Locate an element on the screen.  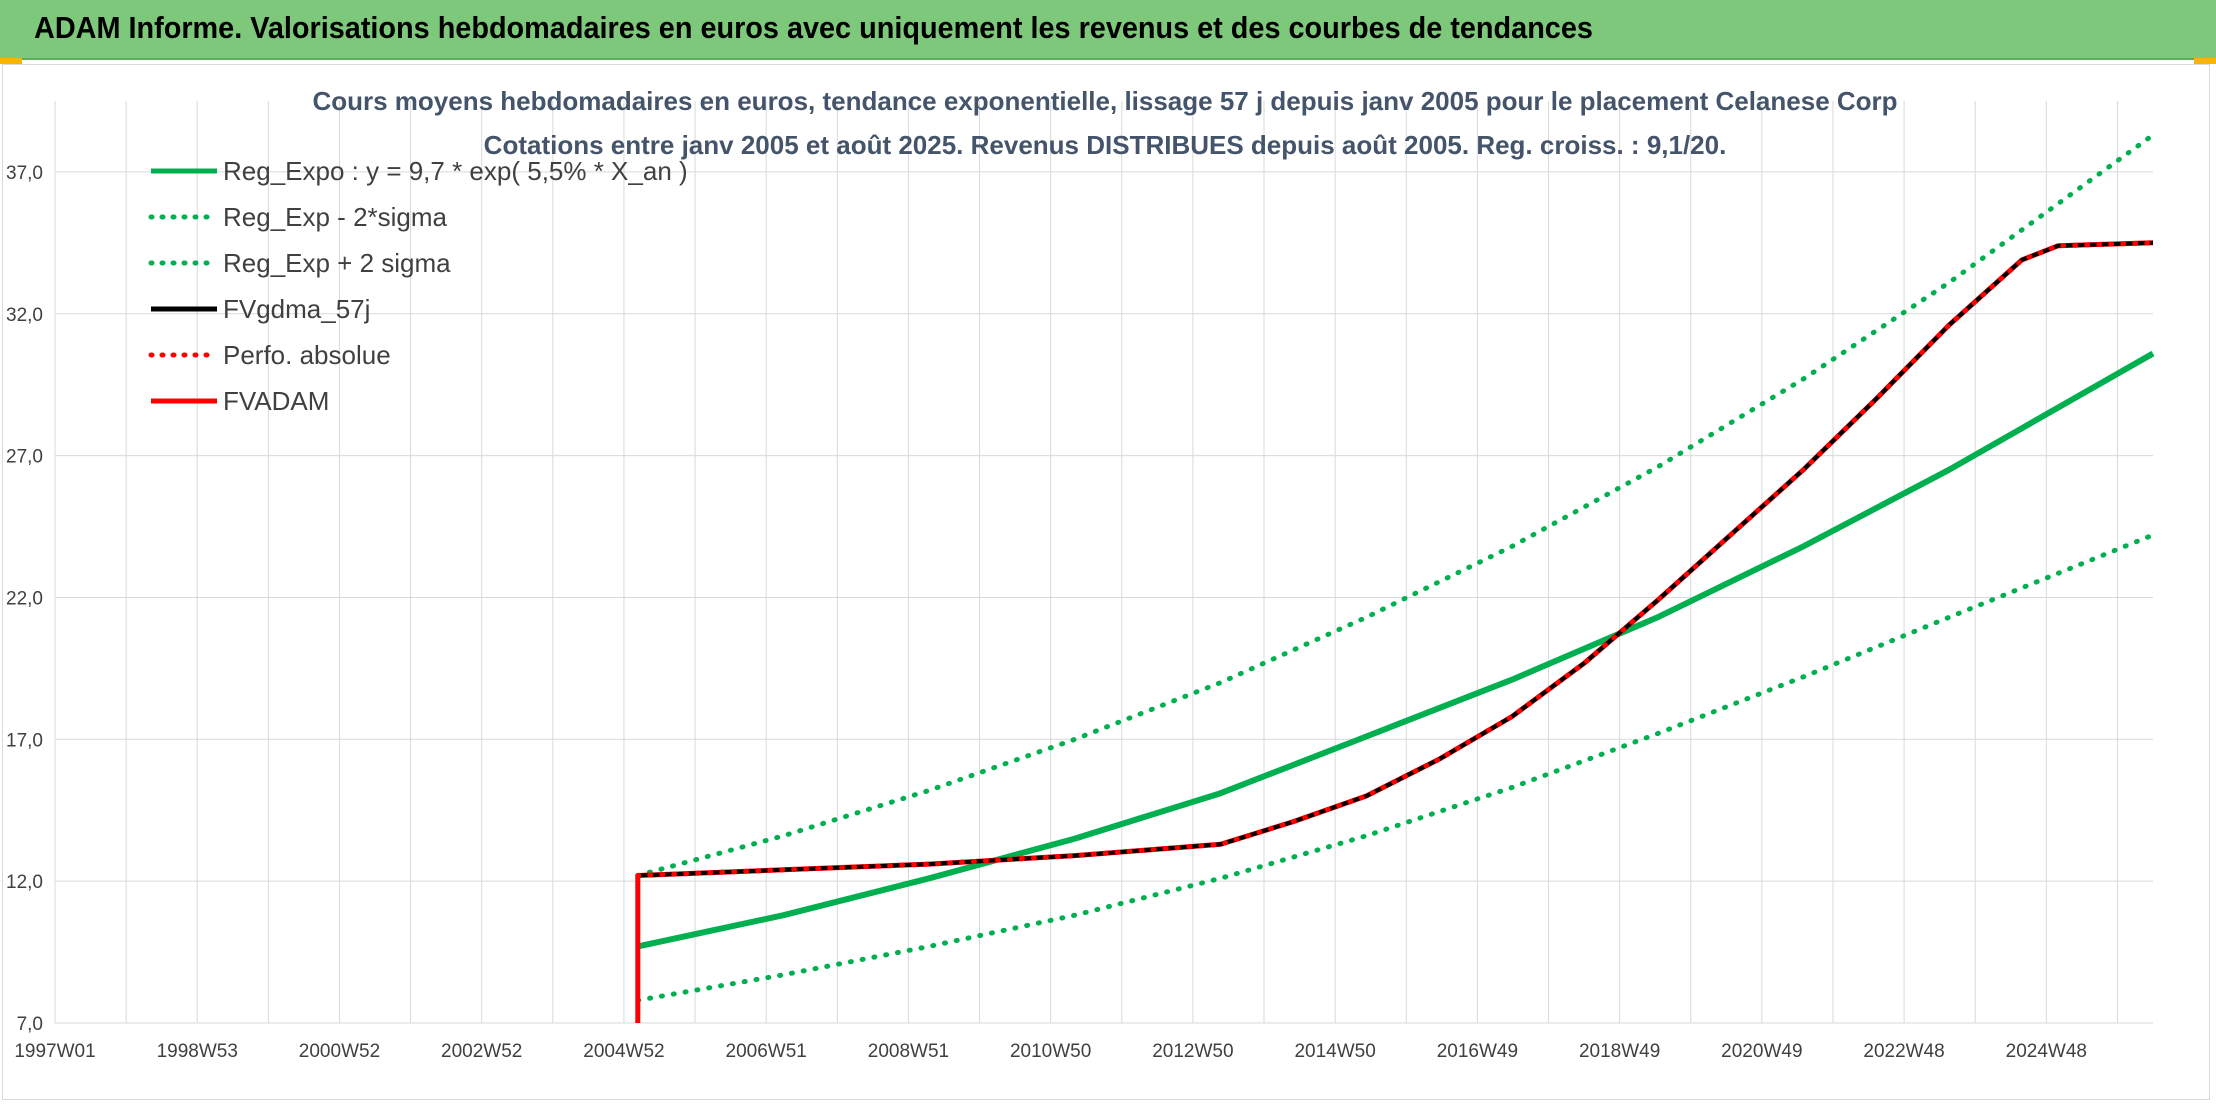
y-tick-label: 22,0 is located at coordinates (24, 598).